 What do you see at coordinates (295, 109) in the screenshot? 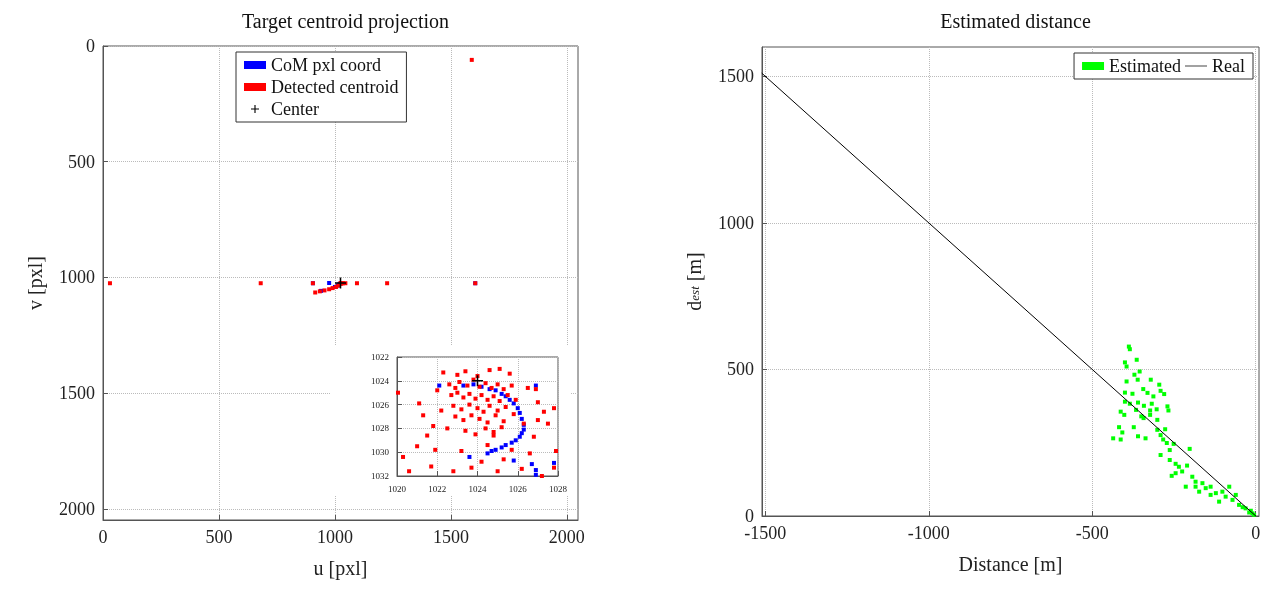
I see `legend-label: Center` at bounding box center [295, 109].